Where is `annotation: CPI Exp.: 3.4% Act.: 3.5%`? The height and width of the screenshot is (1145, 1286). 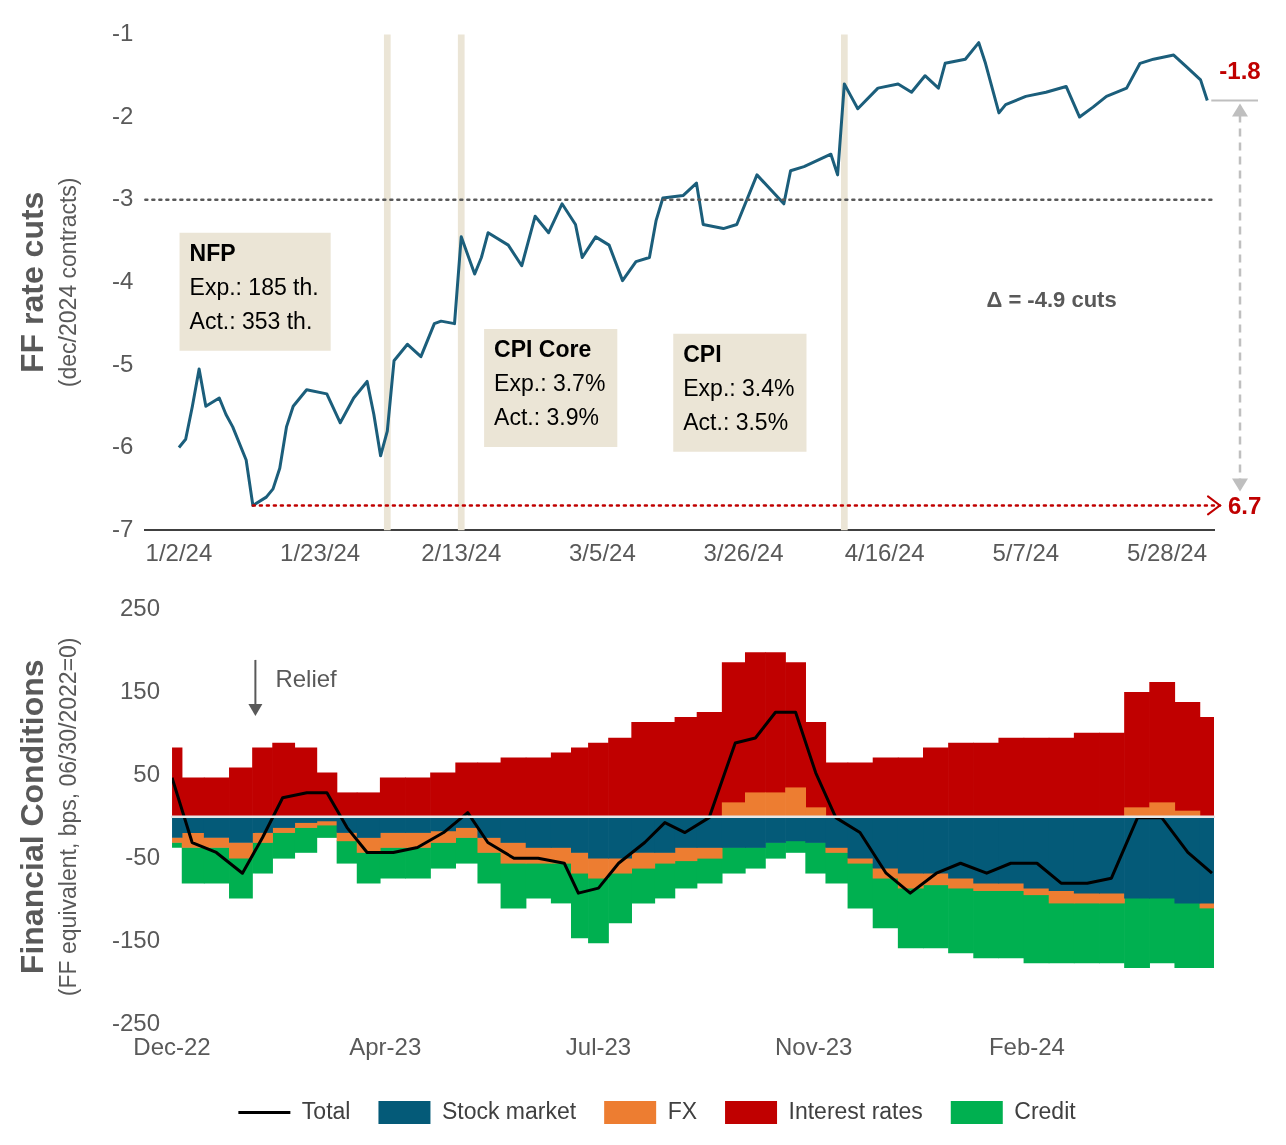
annotation: CPI Exp.: 3.4% Act.: 3.5% is located at coordinates (739, 387).